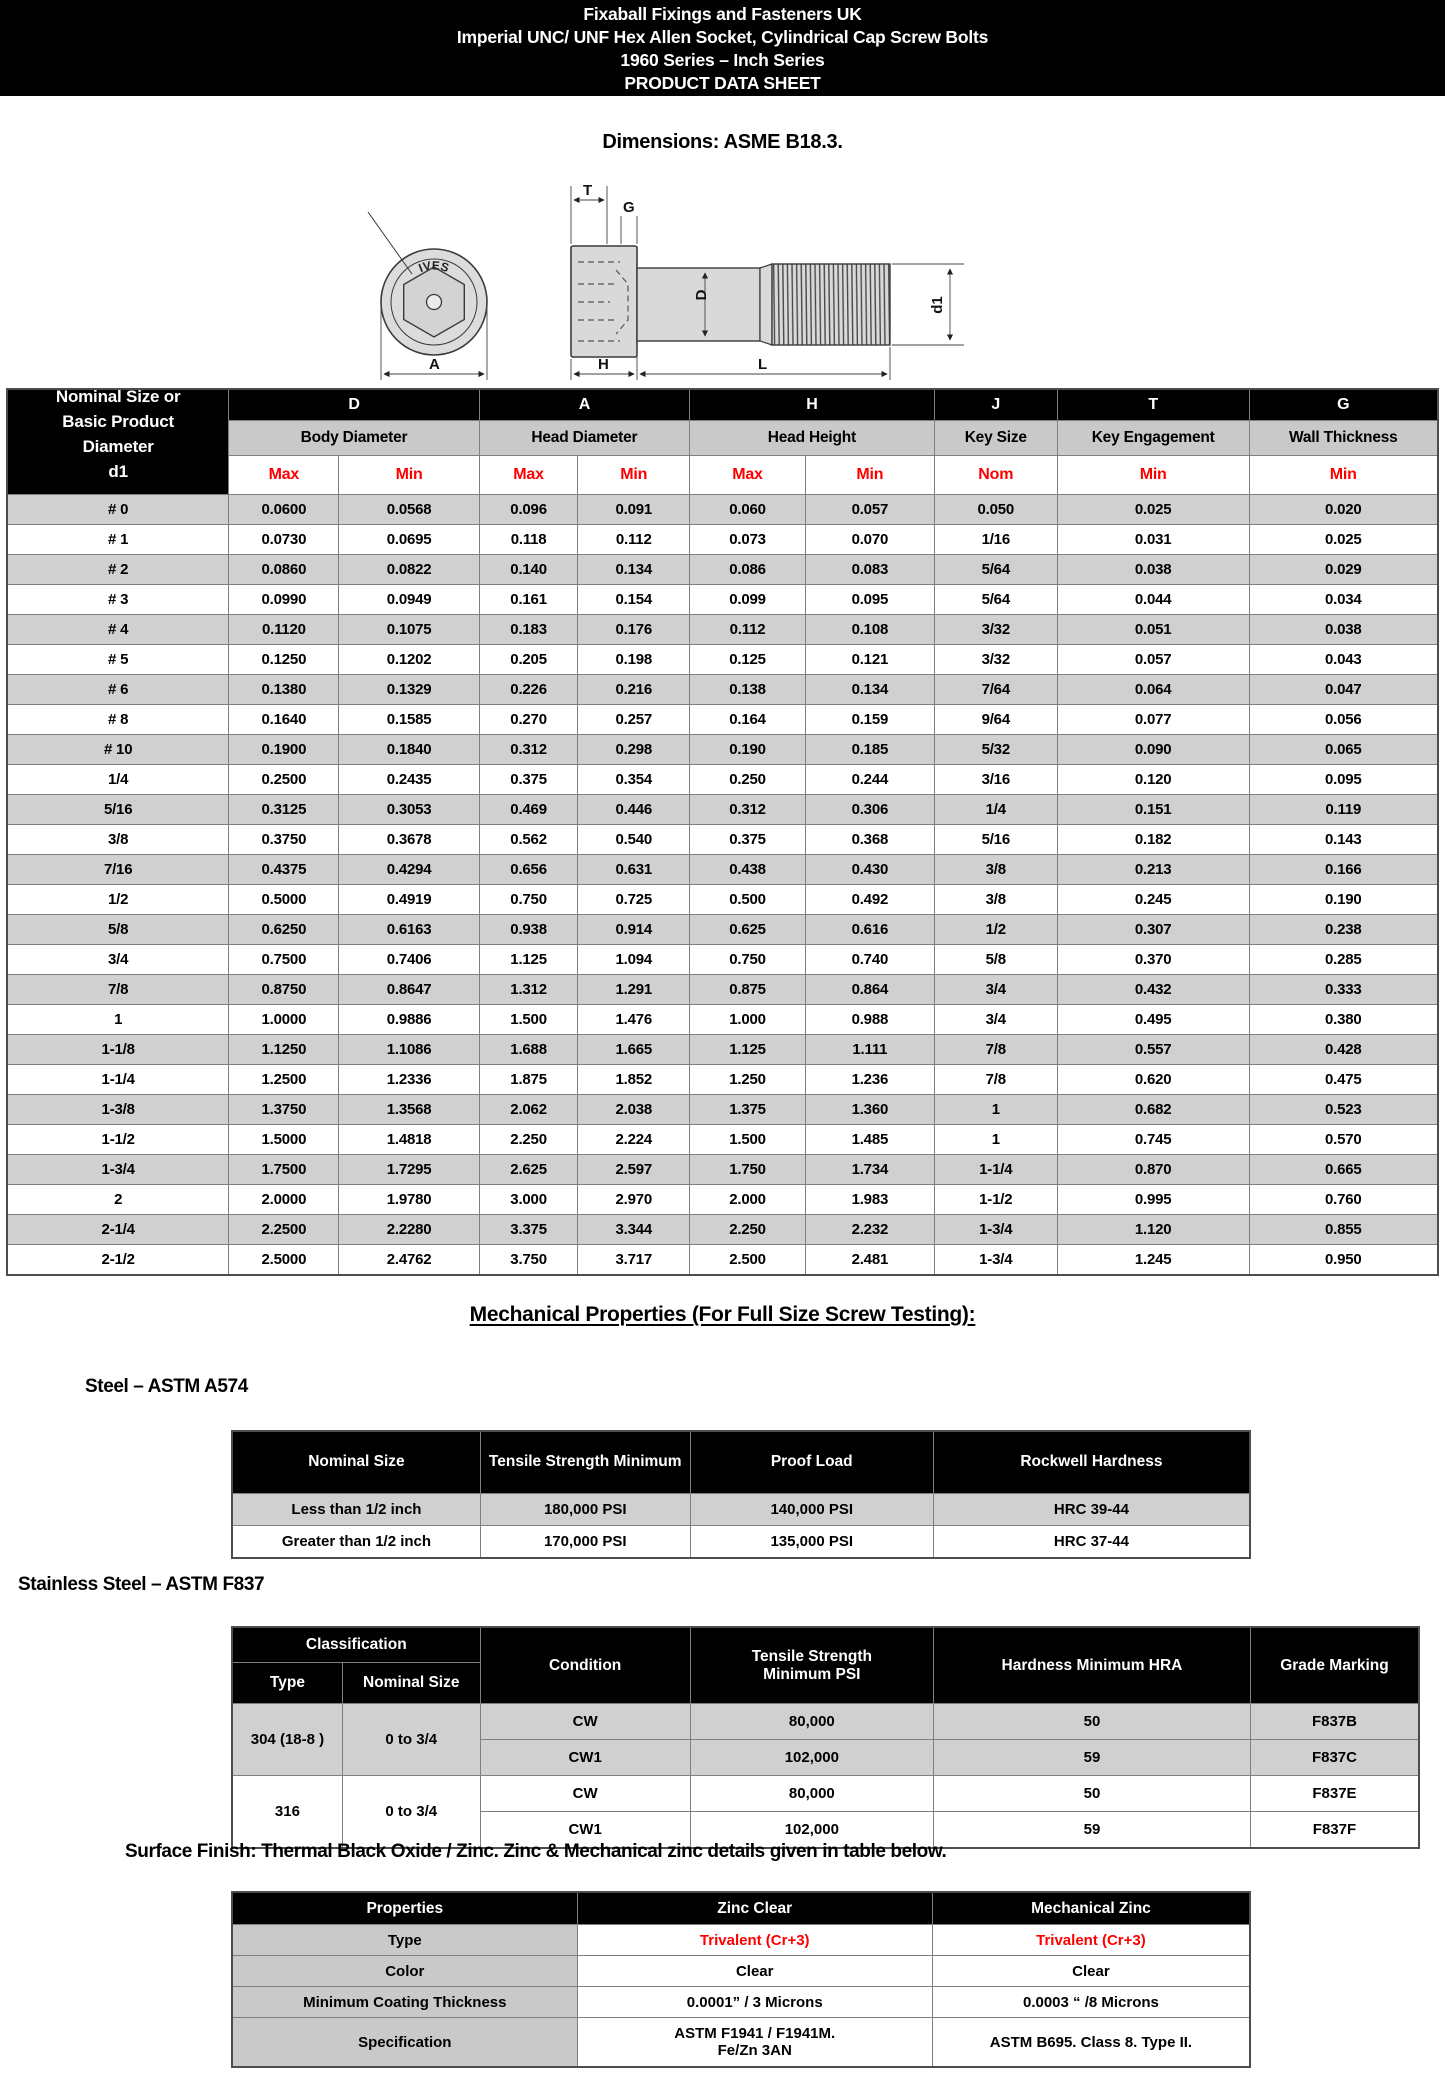 Image resolution: width=1445 pixels, height=2092 pixels. I want to click on dimension-value: 0.745, so click(1153, 1139).